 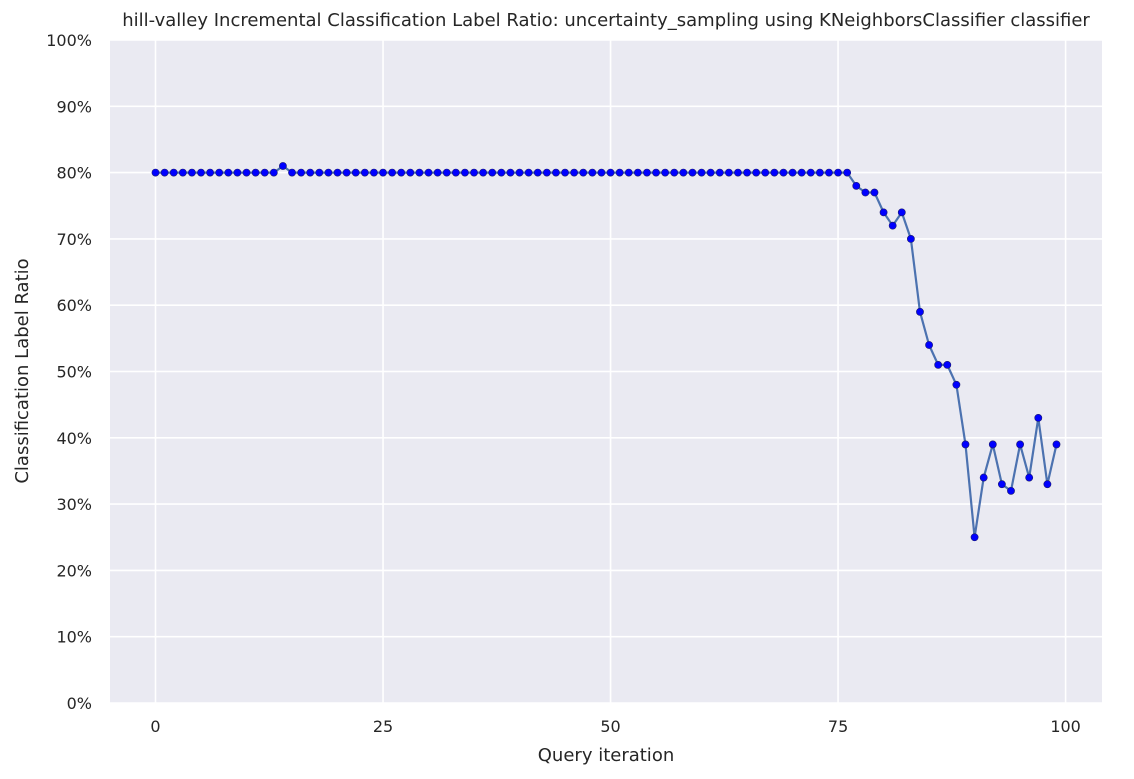 What do you see at coordinates (74, 173) in the screenshot?
I see `y-tick-label: 80%` at bounding box center [74, 173].